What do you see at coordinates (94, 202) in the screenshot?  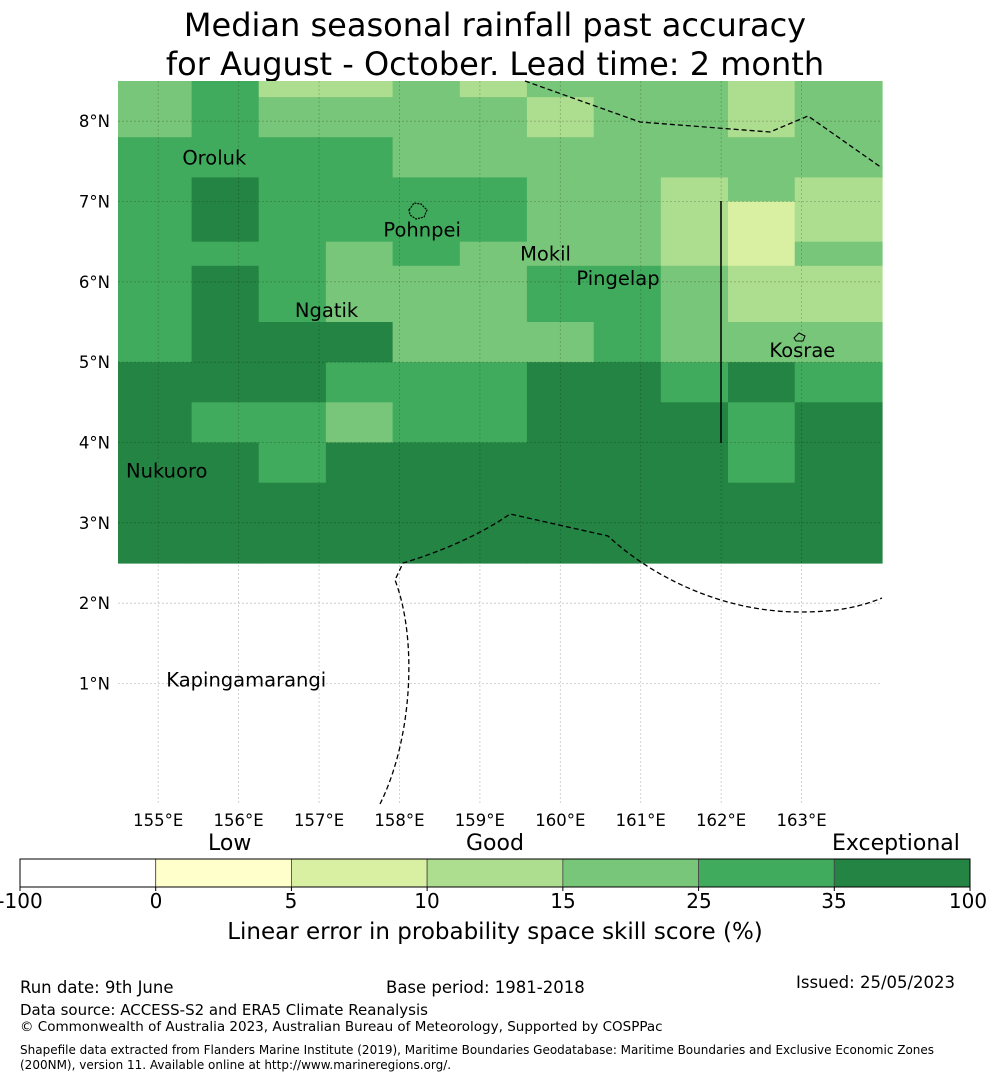 I see `y-tick-label: 7°N` at bounding box center [94, 202].